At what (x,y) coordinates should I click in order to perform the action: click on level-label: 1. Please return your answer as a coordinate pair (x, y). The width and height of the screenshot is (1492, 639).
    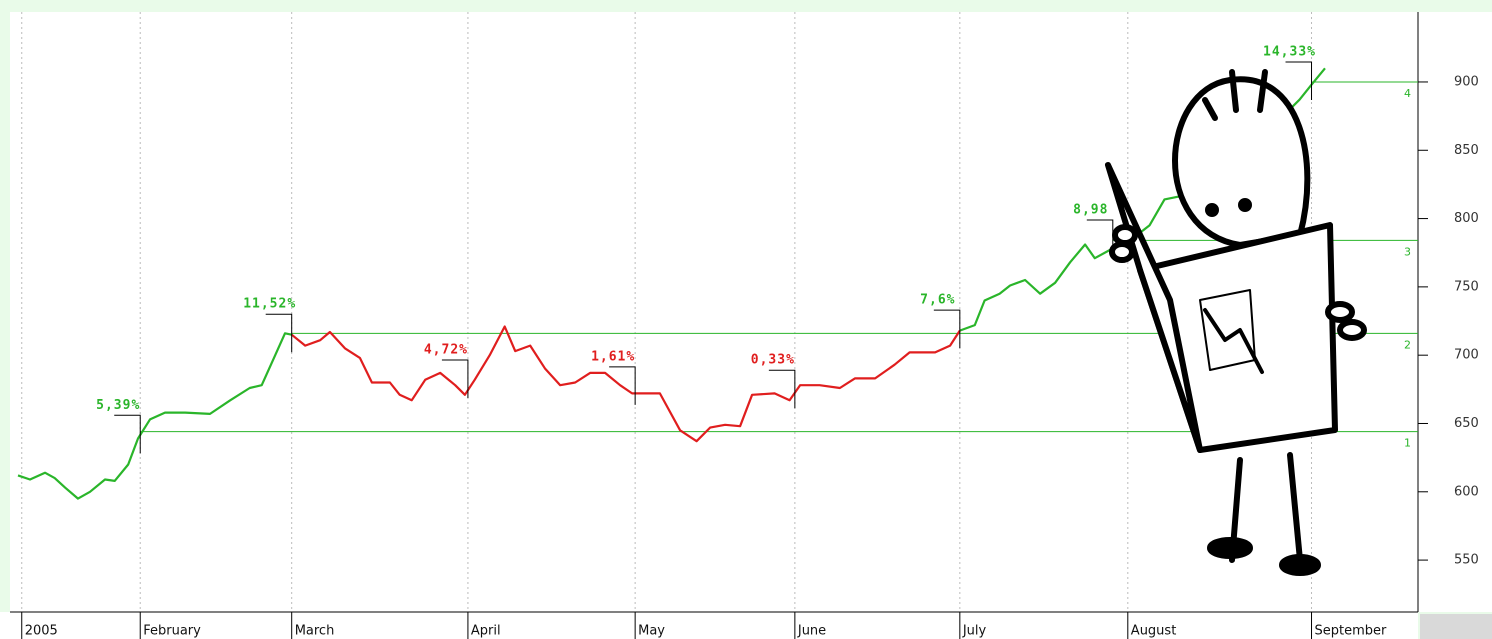
    Looking at the image, I should click on (1407, 443).